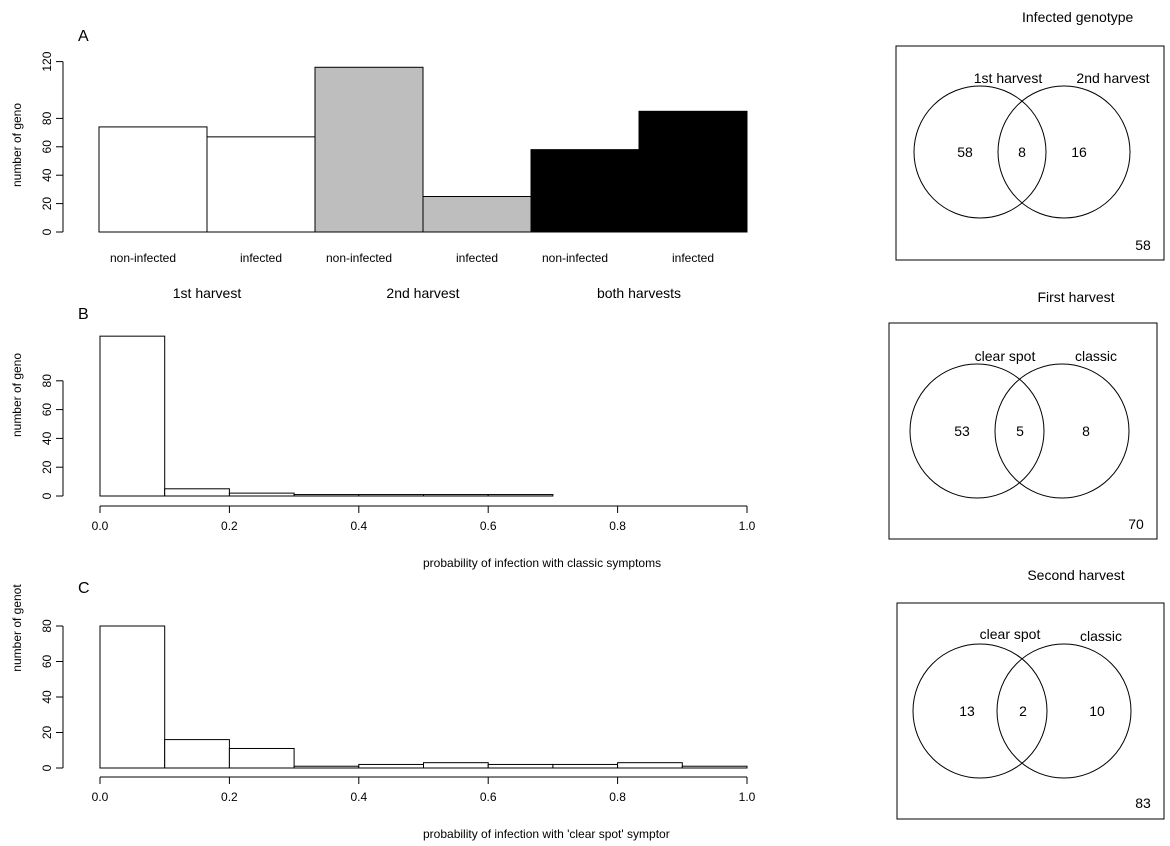  I want to click on venn-2-right-only: 8, so click(1086, 431).